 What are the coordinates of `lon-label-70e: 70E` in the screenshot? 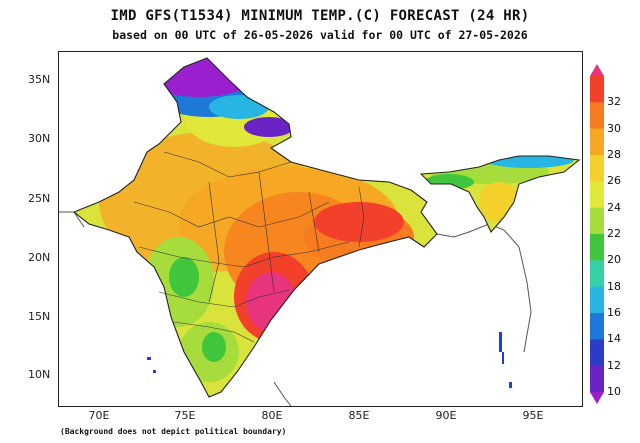 It's located at (99, 415).